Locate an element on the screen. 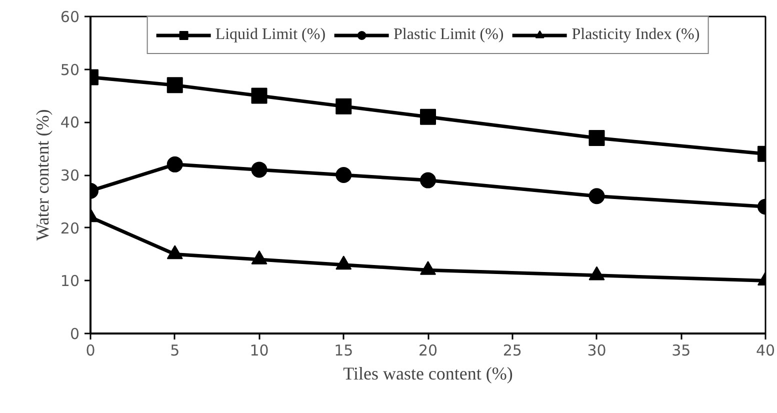 The width and height of the screenshot is (777, 413). legend-label: Liquid Limit (%) is located at coordinates (270, 35).